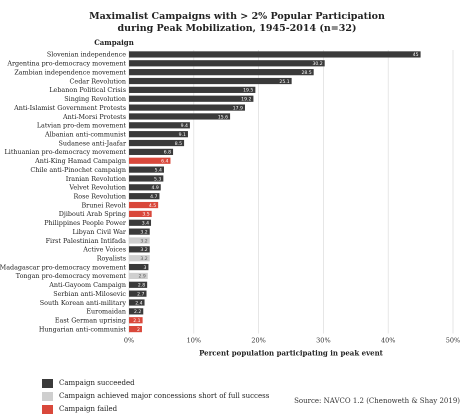  Describe the element at coordinates (71, 276) in the screenshot. I see `category-label: Tongan pro-democracy movement` at that location.